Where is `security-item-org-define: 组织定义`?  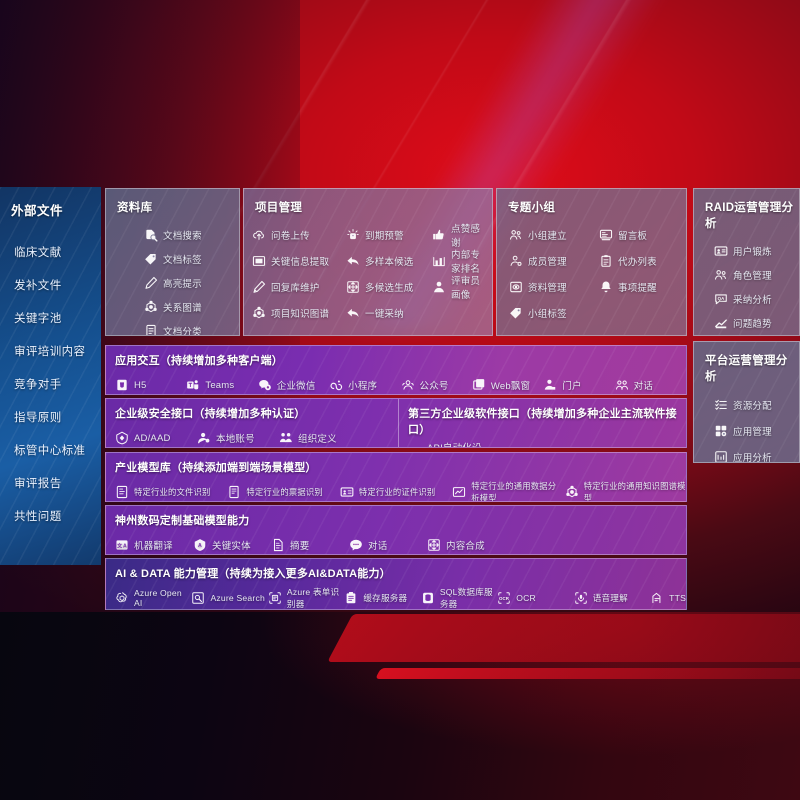 security-item-org-define: 组织定义 is located at coordinates (320, 436).